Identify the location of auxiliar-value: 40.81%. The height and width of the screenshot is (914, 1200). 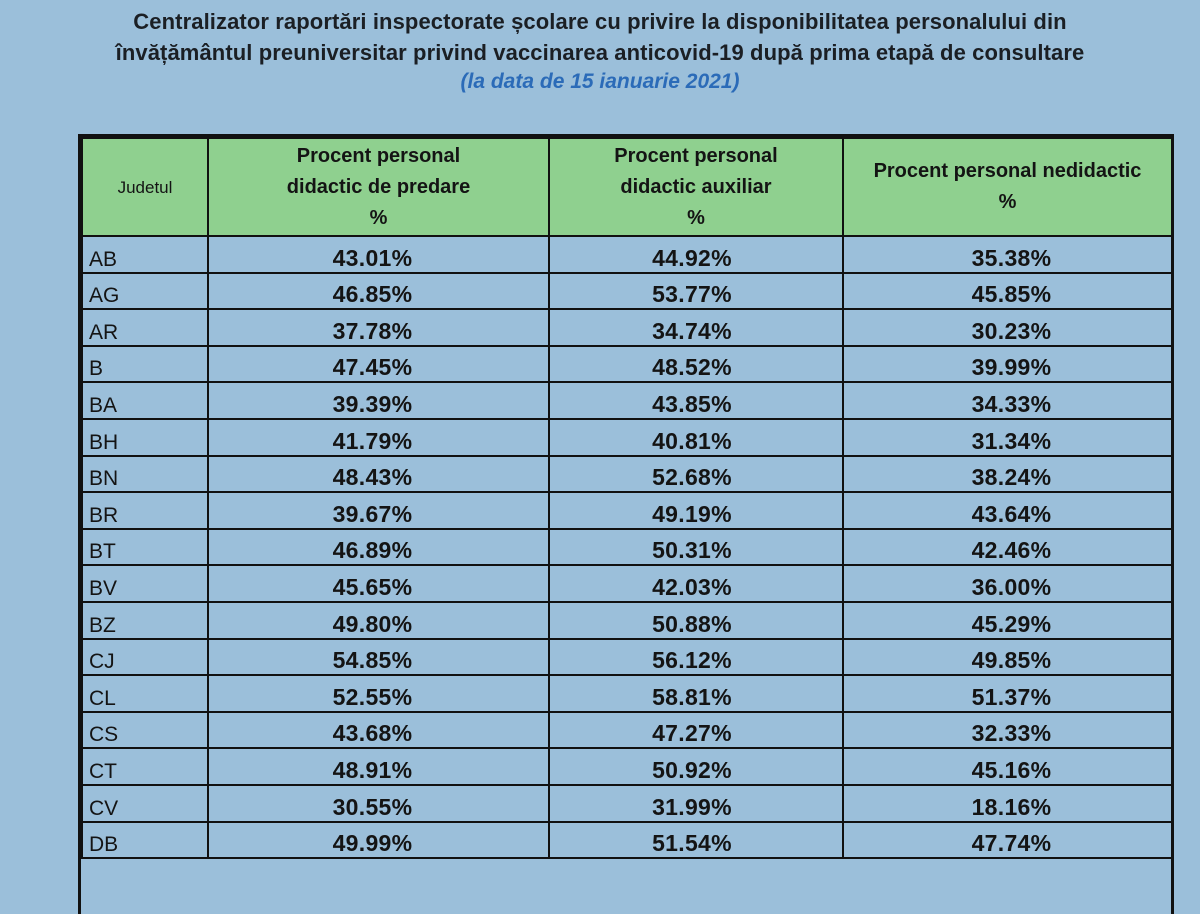
(692, 440).